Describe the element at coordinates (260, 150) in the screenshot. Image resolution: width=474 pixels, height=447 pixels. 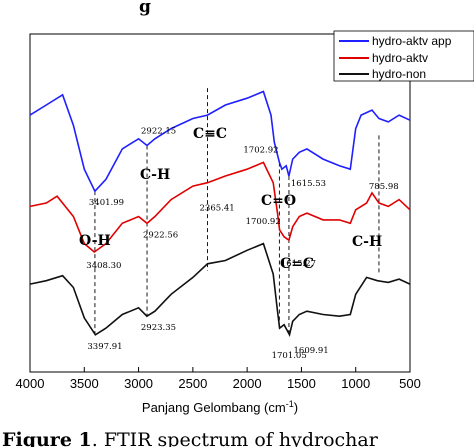
I see `annotation-label-2: 1702.92` at that location.